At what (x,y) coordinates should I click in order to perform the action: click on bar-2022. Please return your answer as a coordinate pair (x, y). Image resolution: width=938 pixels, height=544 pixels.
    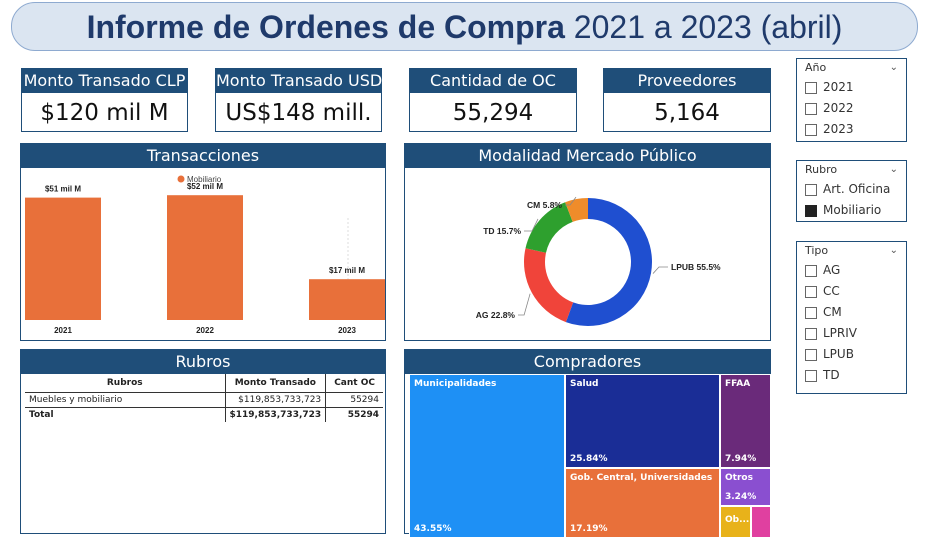
    Looking at the image, I should click on (205, 257).